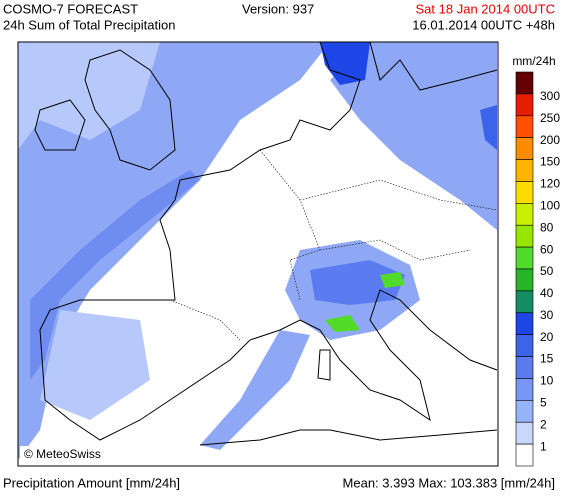 The height and width of the screenshot is (503, 567). I want to click on footer-left: Precipitation Amount [mm/24h], so click(91, 482).